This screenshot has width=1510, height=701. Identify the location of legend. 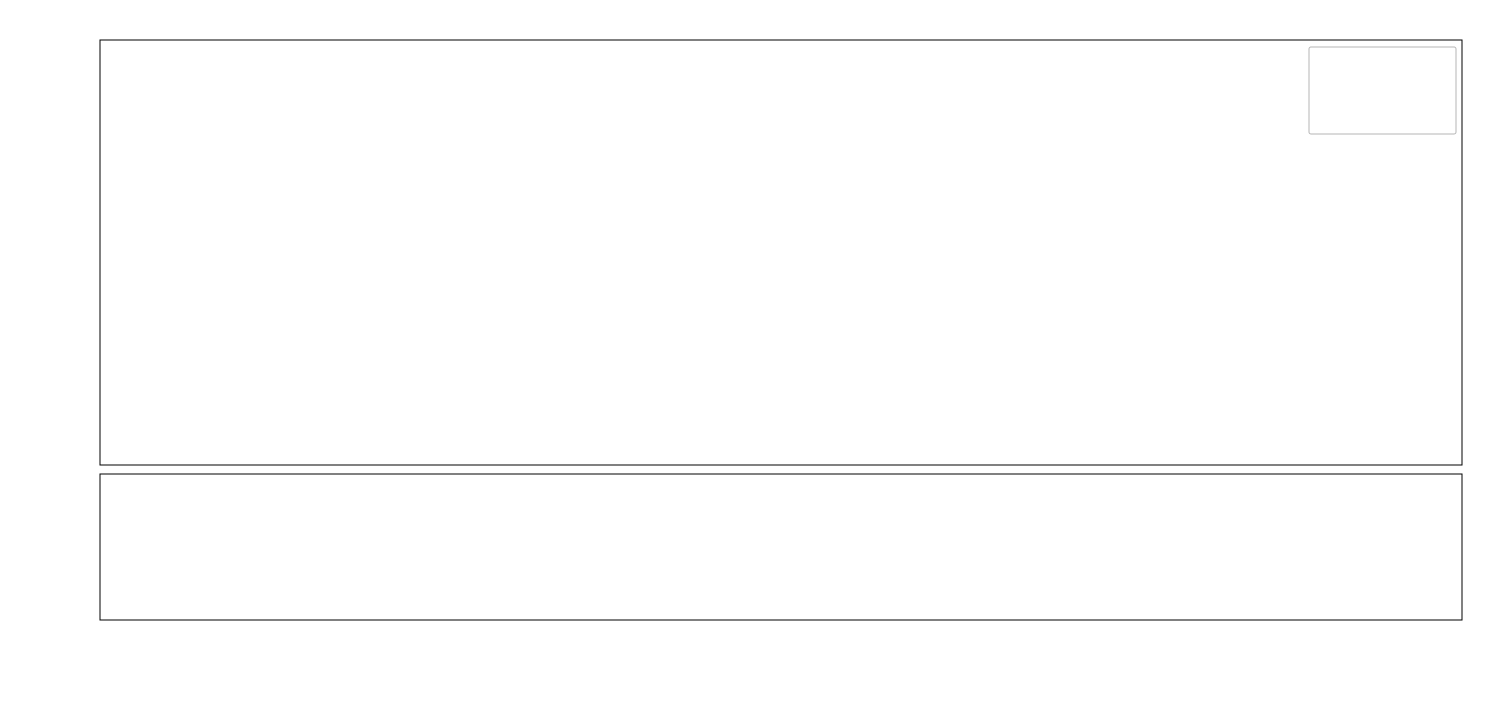
(1382, 90).